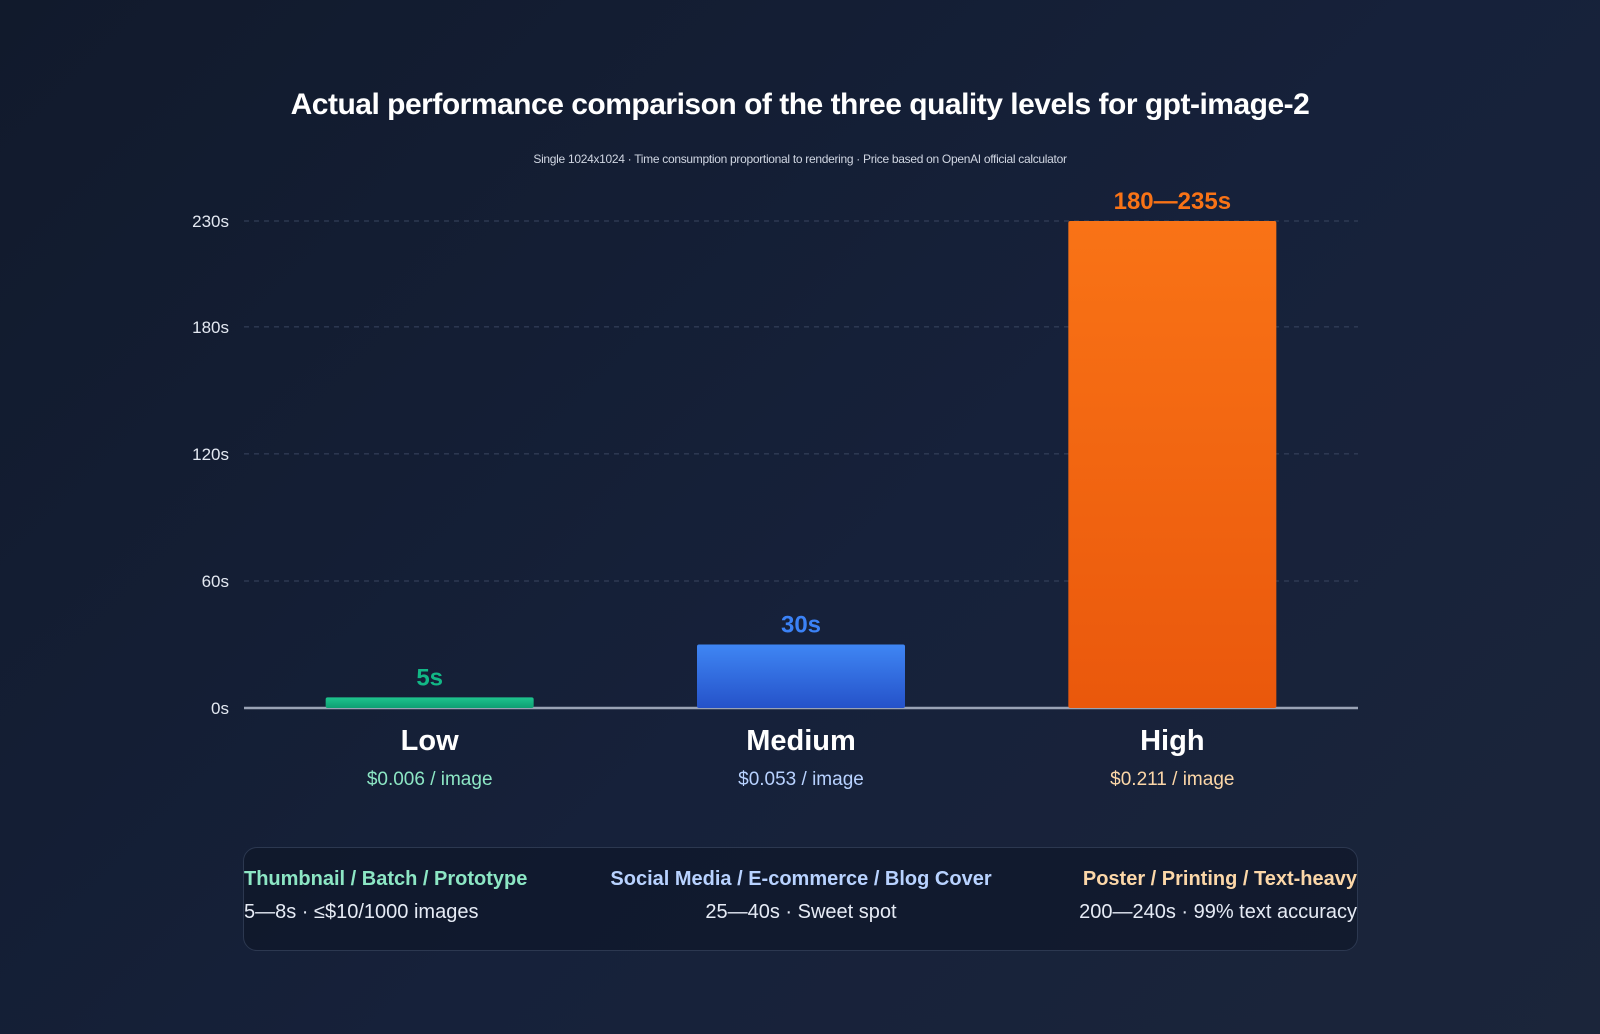  I want to click on value-label-low: 5s, so click(429, 677).